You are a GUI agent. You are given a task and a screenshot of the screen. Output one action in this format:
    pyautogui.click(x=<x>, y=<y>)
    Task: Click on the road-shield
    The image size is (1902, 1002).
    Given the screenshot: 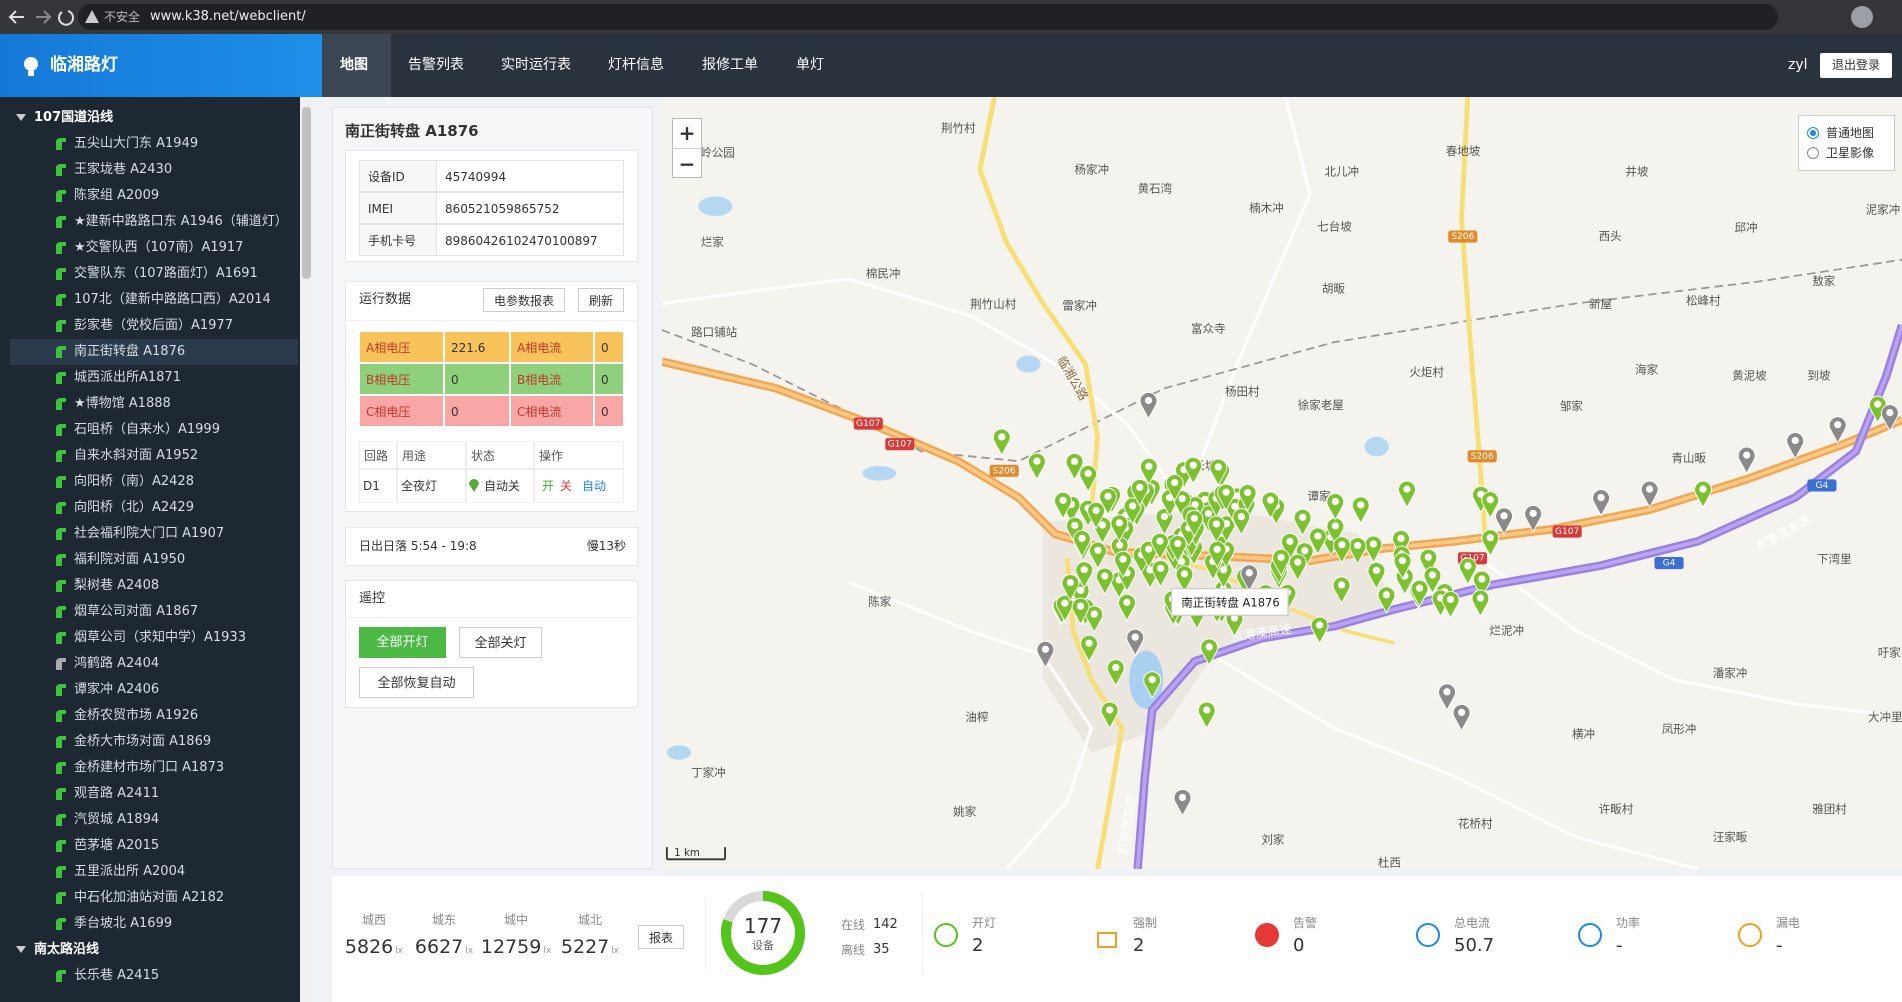 What is the action you would take?
    pyautogui.click(x=1669, y=563)
    